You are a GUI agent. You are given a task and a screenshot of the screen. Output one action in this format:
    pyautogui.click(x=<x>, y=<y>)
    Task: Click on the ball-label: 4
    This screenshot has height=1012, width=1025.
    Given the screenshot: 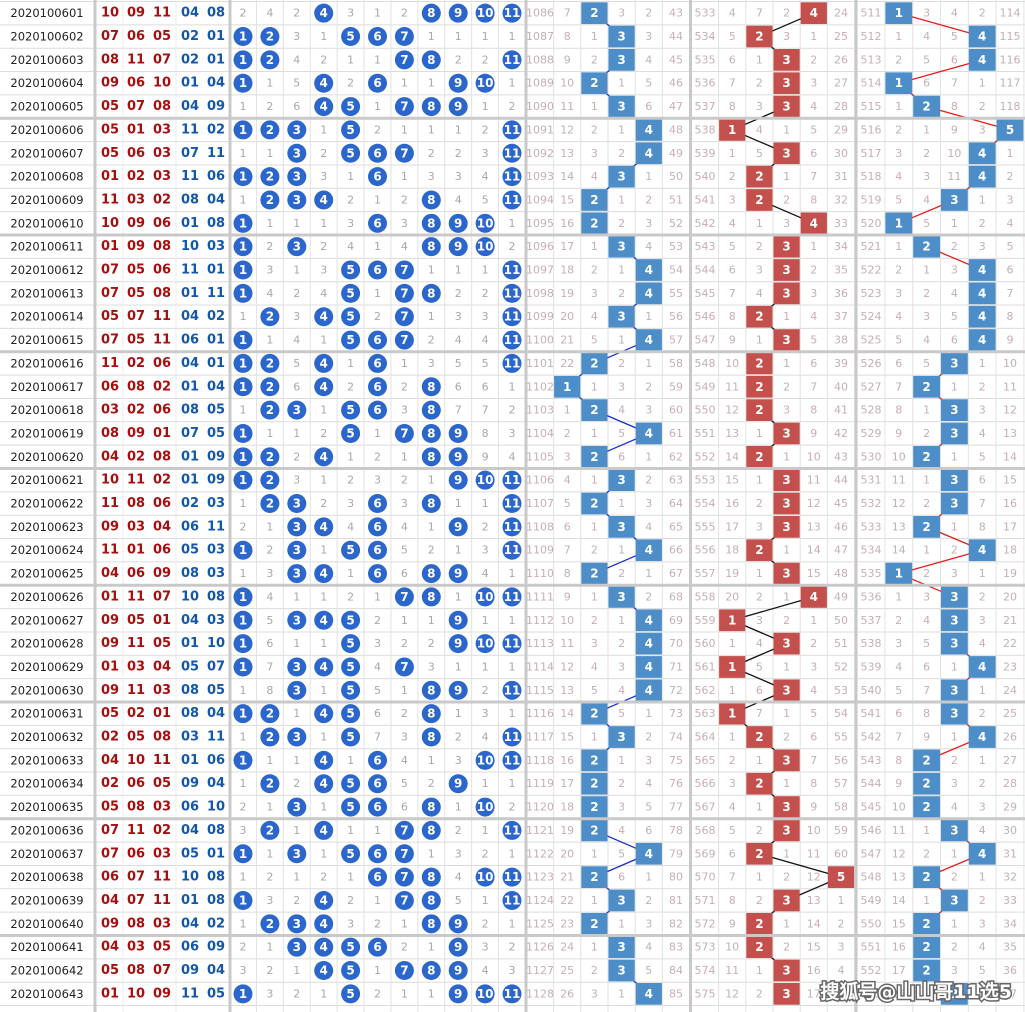 What is the action you would take?
    pyautogui.click(x=324, y=574)
    